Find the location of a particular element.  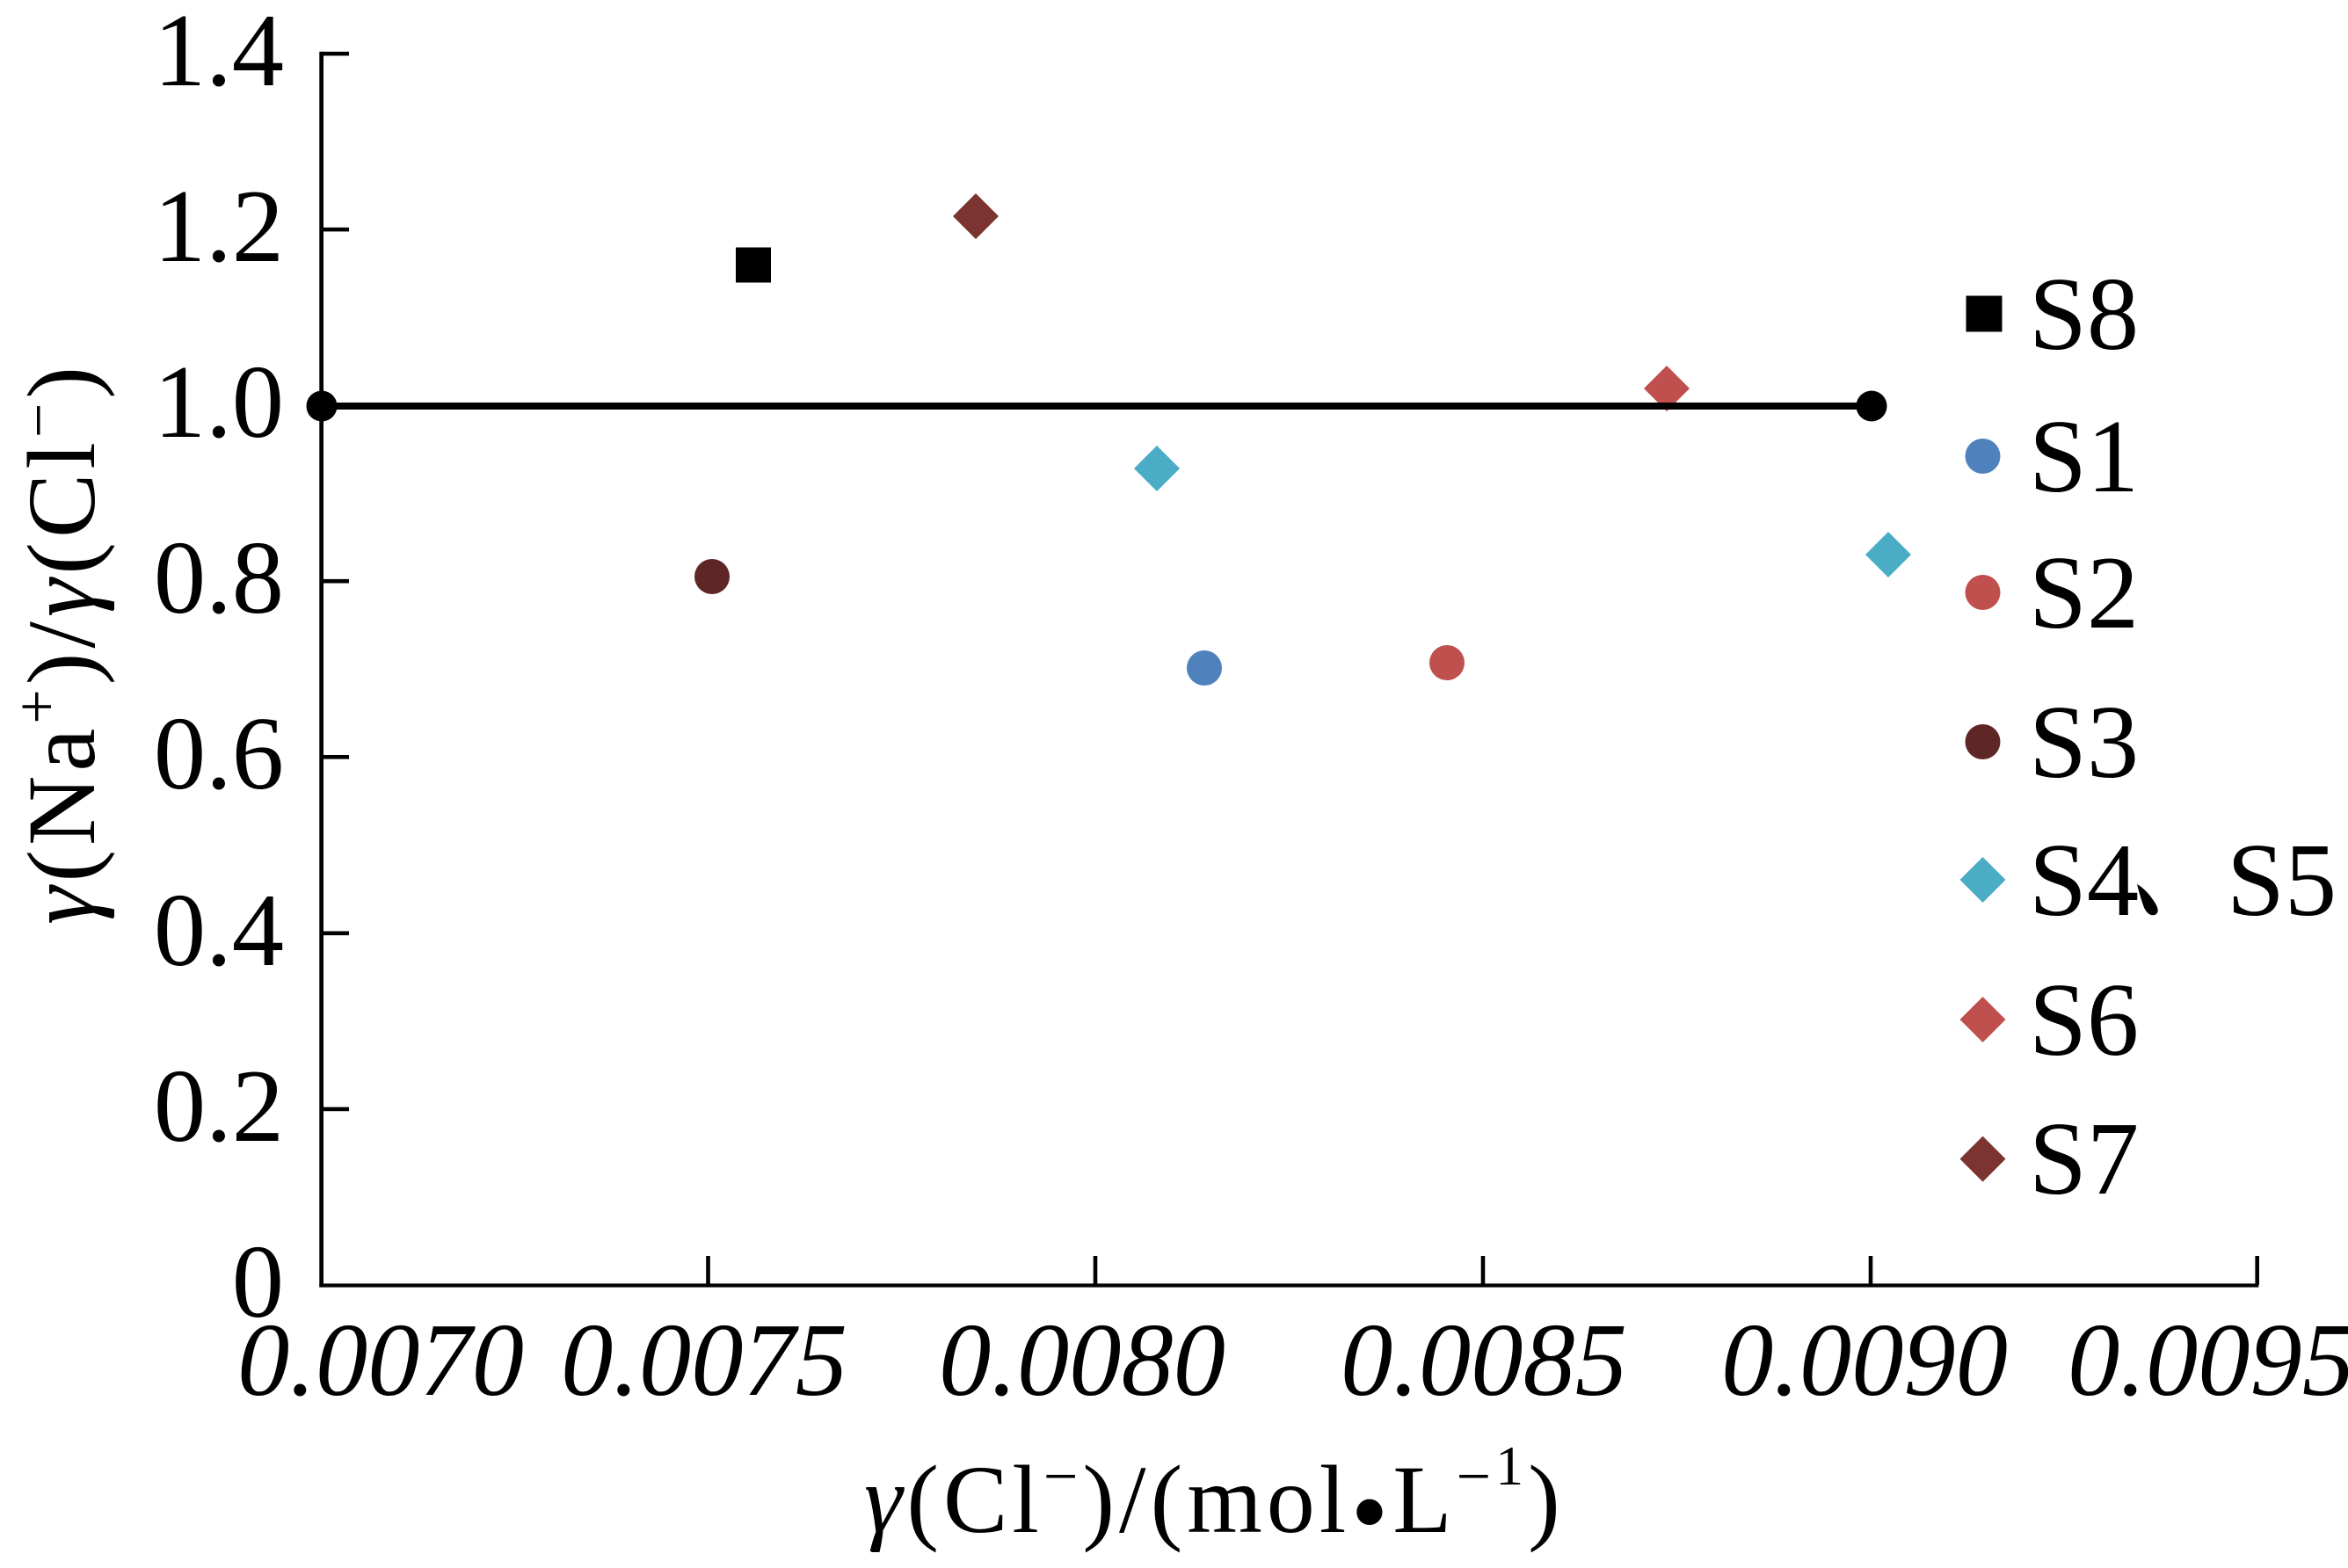

svg-text: 0.0070 is located at coordinates (380, 1360).